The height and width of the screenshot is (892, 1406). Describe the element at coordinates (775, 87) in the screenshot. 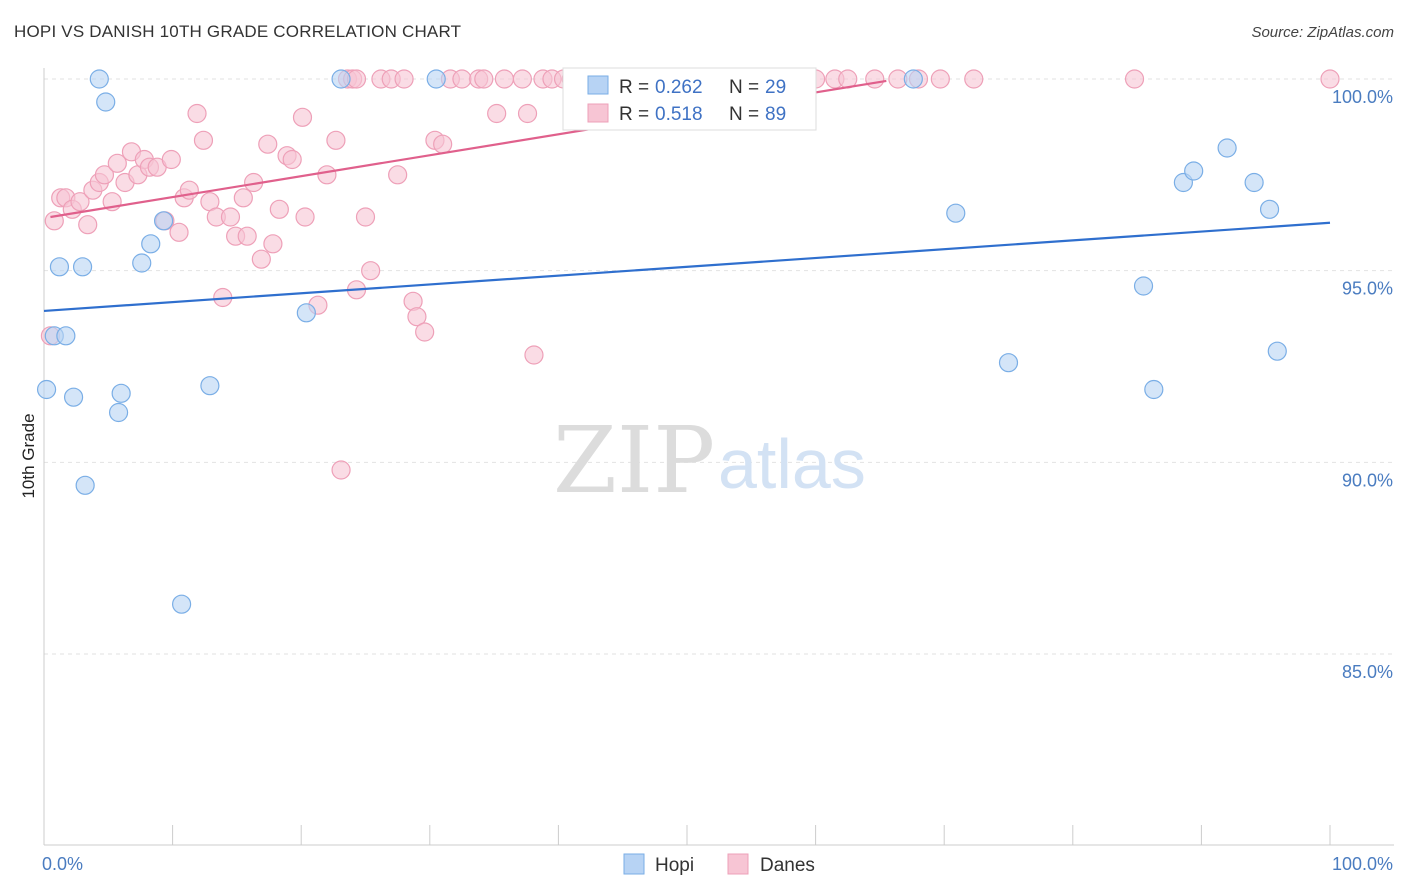

I see `stats-hopi-n-value: 29` at that location.